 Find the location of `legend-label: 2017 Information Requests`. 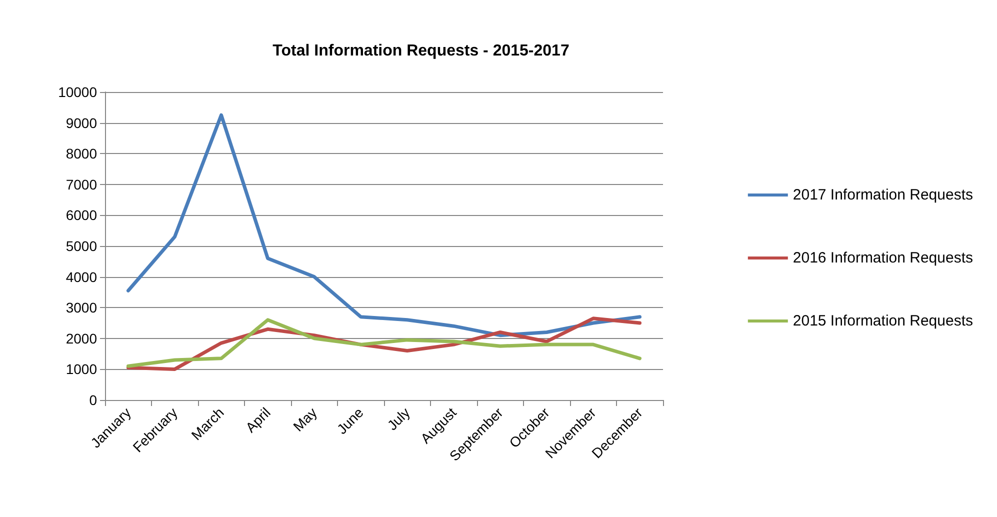

legend-label: 2017 Information Requests is located at coordinates (883, 195).